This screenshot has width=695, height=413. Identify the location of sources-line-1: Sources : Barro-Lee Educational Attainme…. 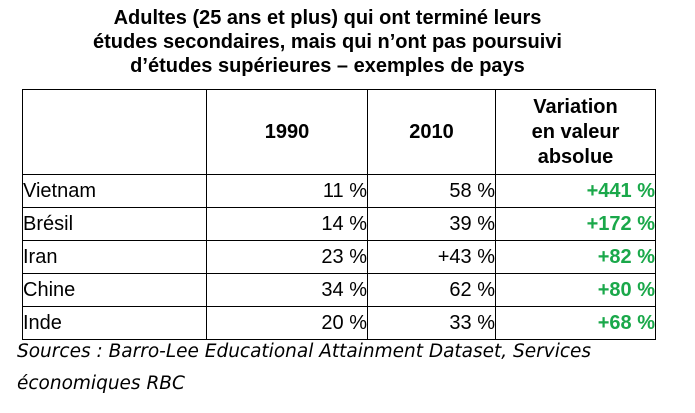
(304, 351).